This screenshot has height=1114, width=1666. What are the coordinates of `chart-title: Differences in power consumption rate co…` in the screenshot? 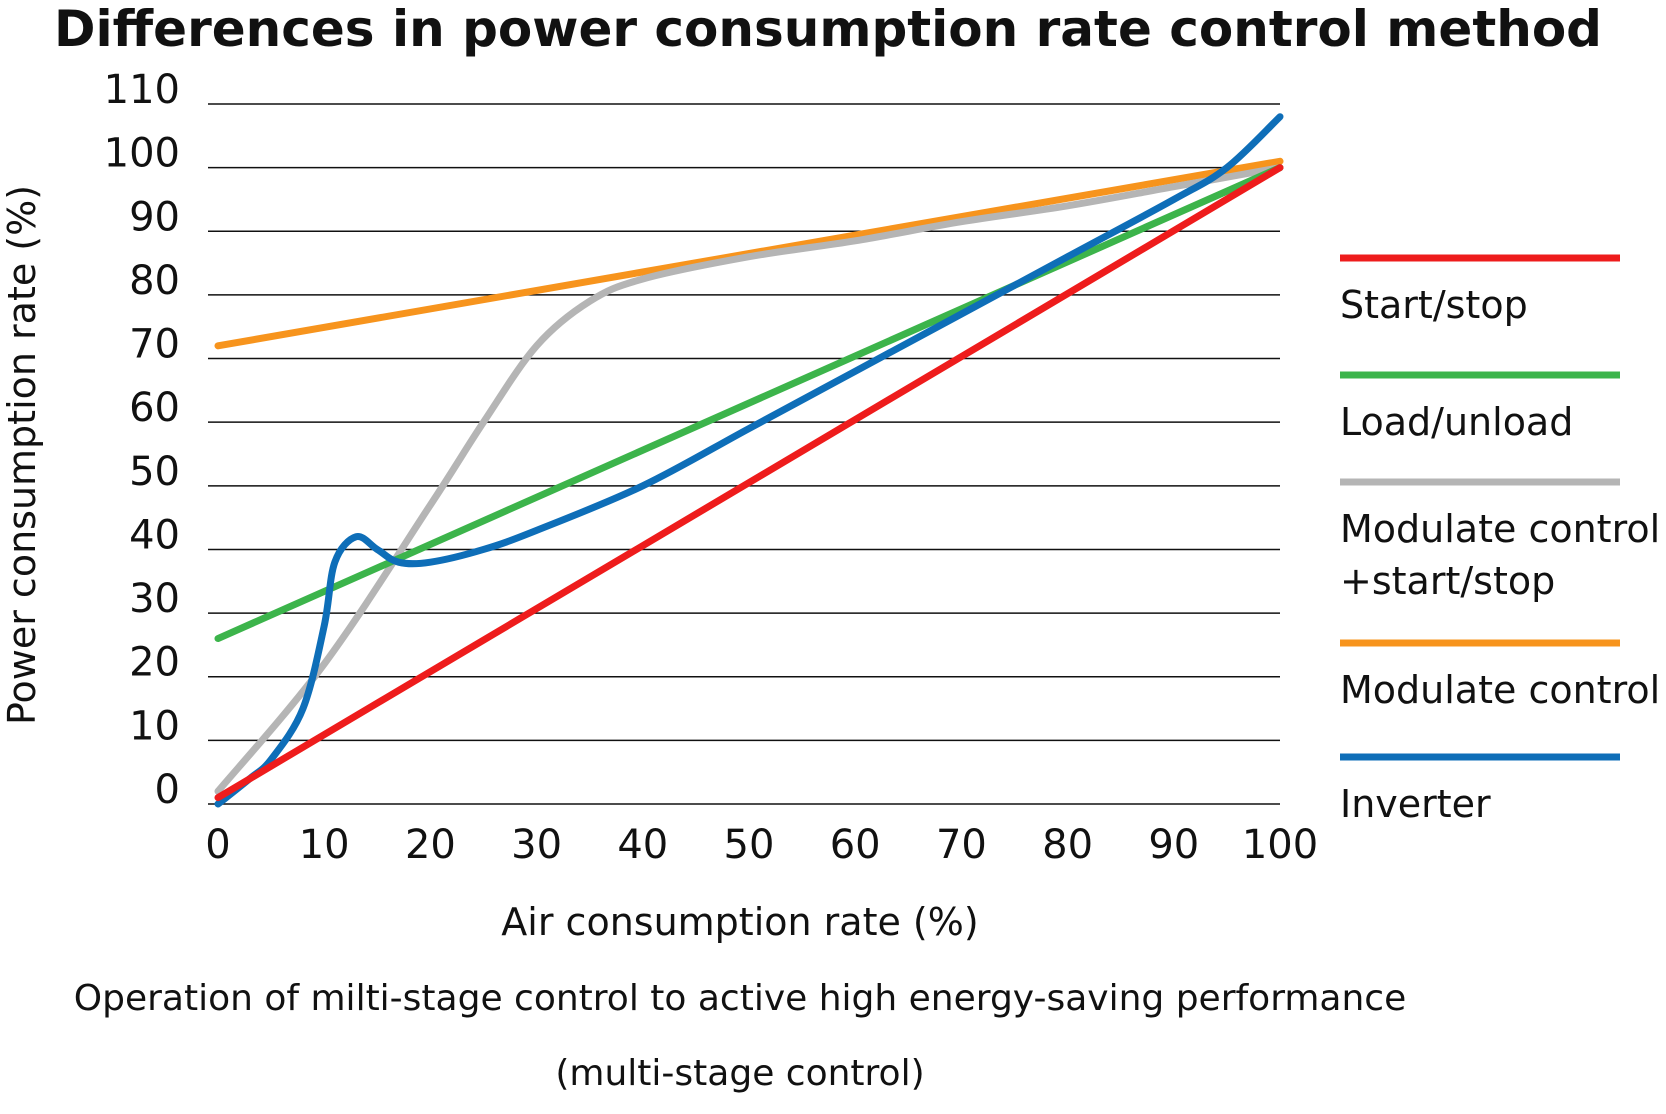 It's located at (828, 29).